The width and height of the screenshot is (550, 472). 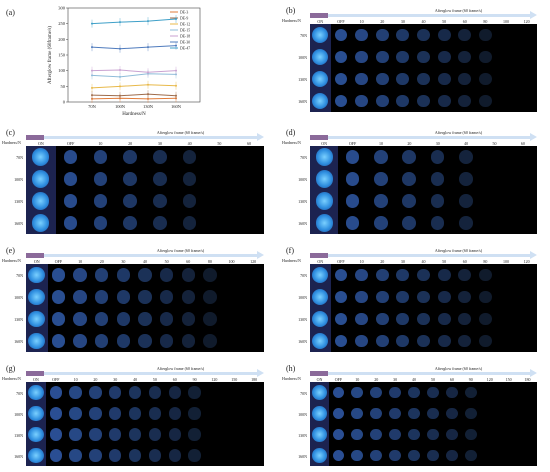 I want to click on panel-label: (b), so click(x=291, y=10).